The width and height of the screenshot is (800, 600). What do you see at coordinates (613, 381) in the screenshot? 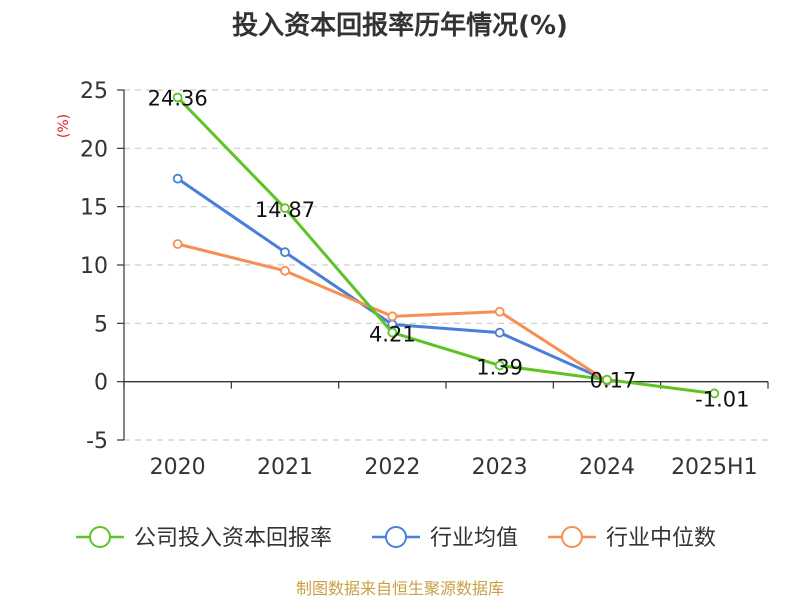
I see `data-label: 0.17` at bounding box center [613, 381].